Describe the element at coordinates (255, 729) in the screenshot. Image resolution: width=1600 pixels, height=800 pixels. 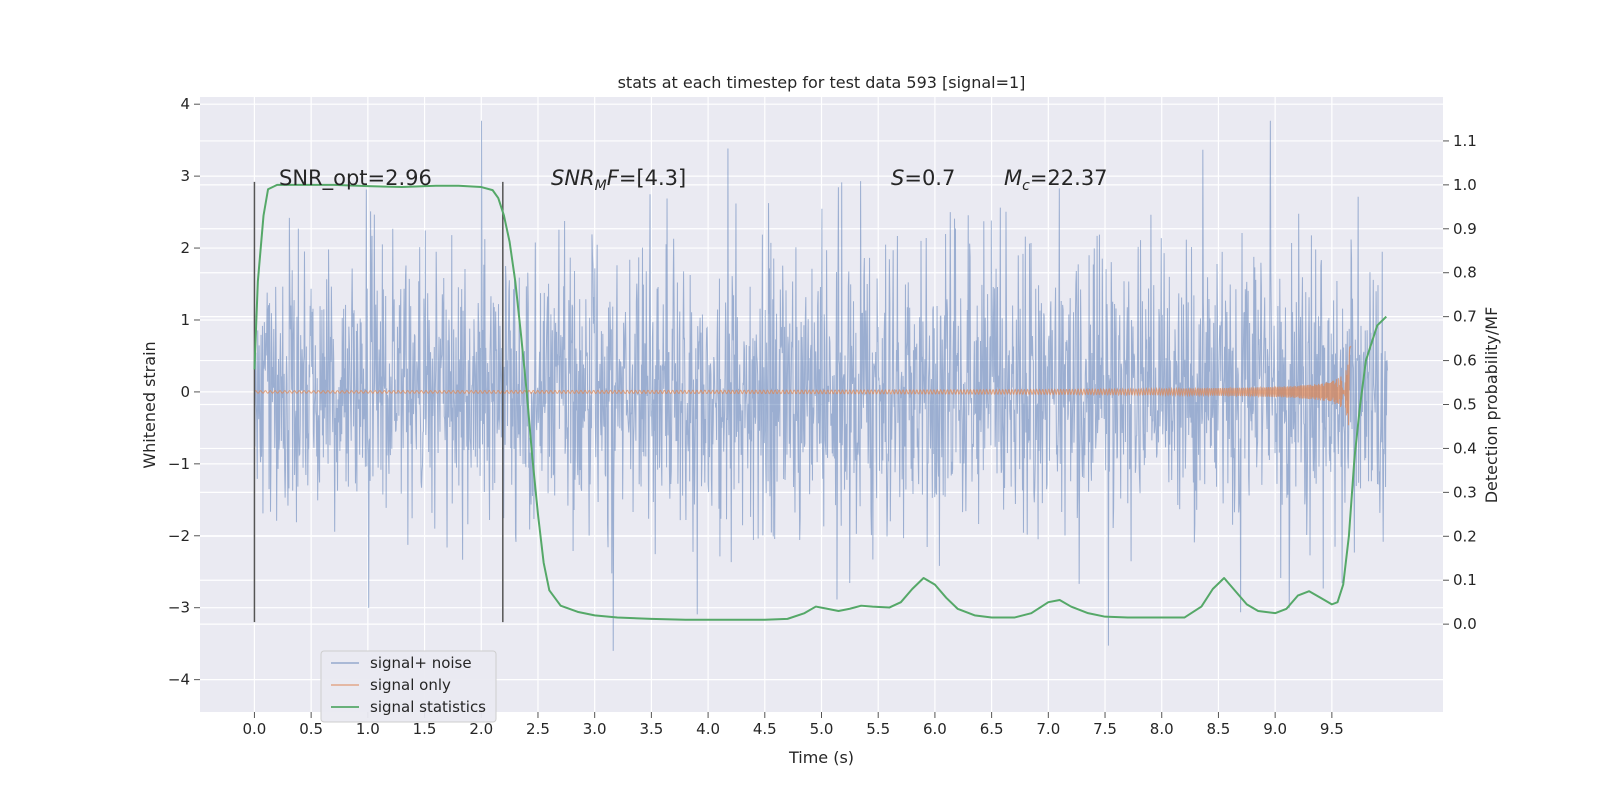
I see `x-tick-label: 0.0` at that location.